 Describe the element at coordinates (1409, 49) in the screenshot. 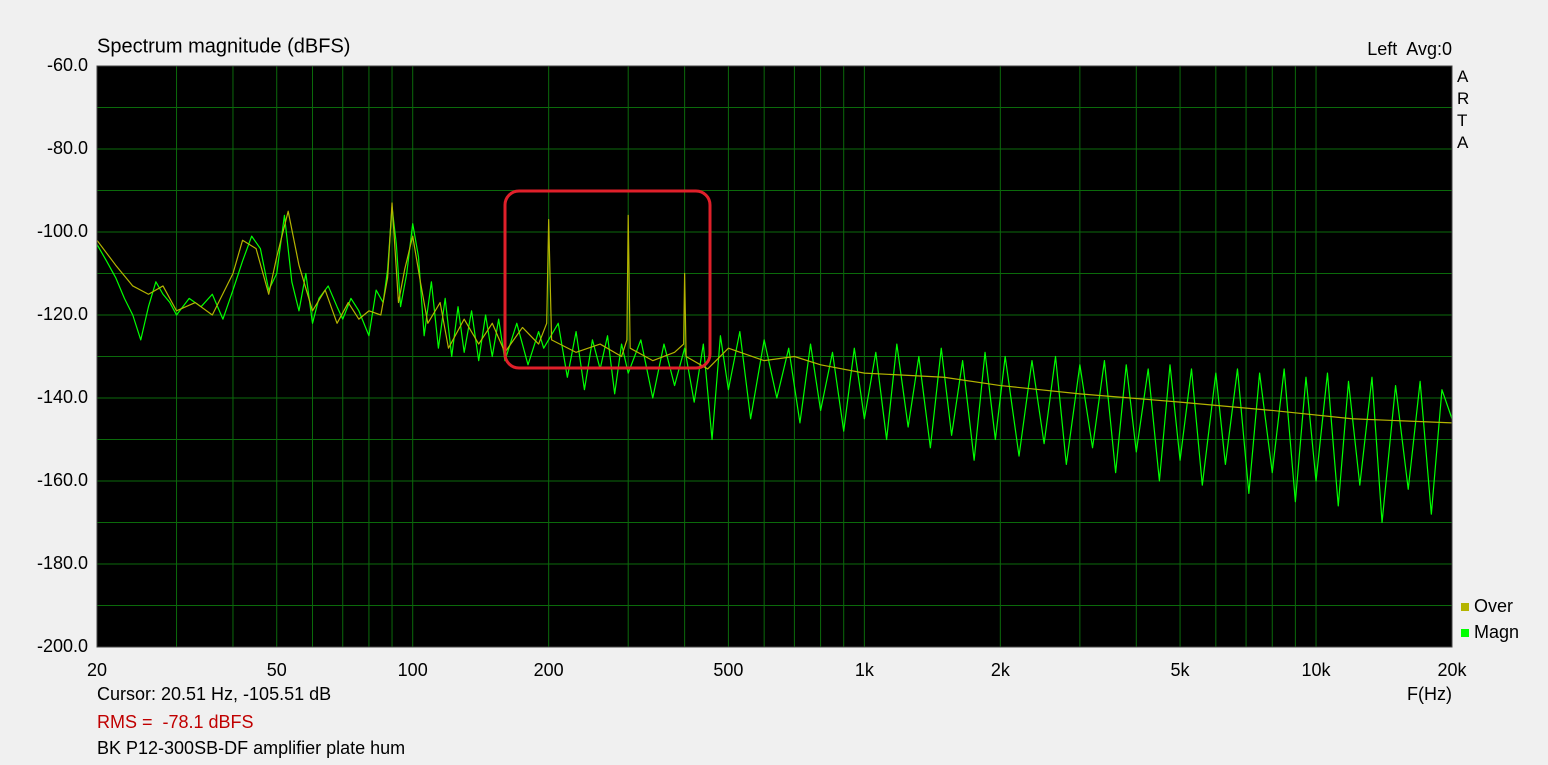

I see `channel-label: Left Avg:0` at that location.